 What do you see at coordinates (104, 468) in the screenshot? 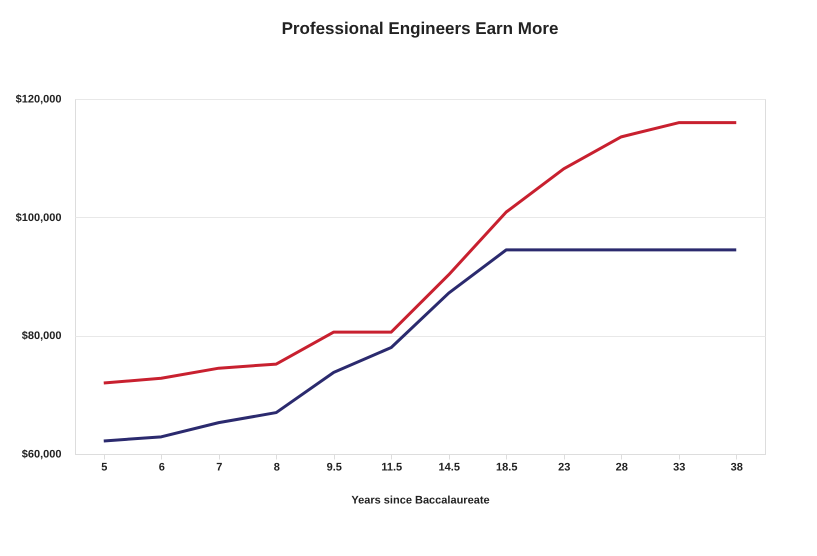
I see `x-tick-label: 5` at bounding box center [104, 468].